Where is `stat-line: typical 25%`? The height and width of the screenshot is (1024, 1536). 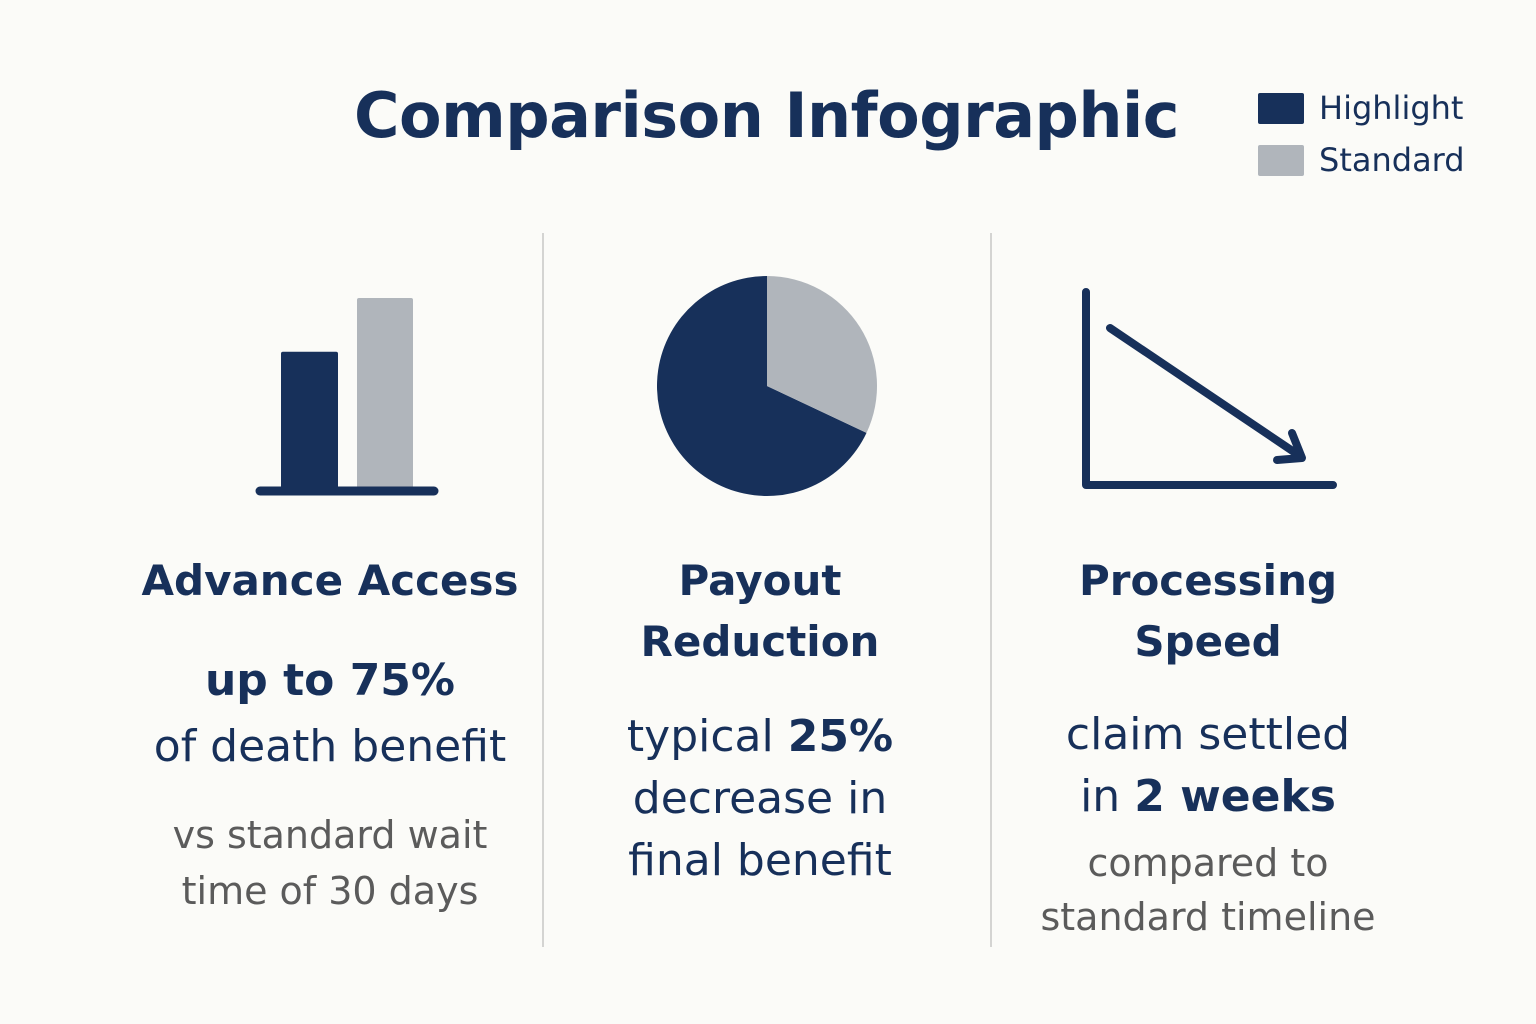 stat-line: typical 25% is located at coordinates (760, 736).